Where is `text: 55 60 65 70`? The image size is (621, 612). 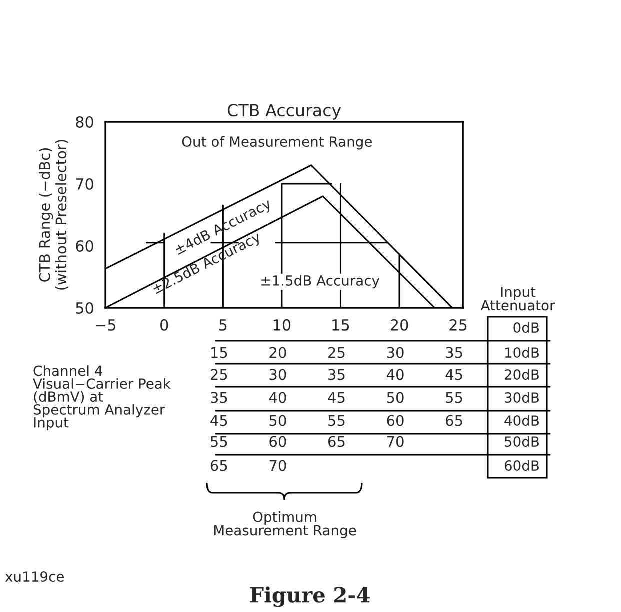 text: 55 60 65 70 is located at coordinates (307, 442).